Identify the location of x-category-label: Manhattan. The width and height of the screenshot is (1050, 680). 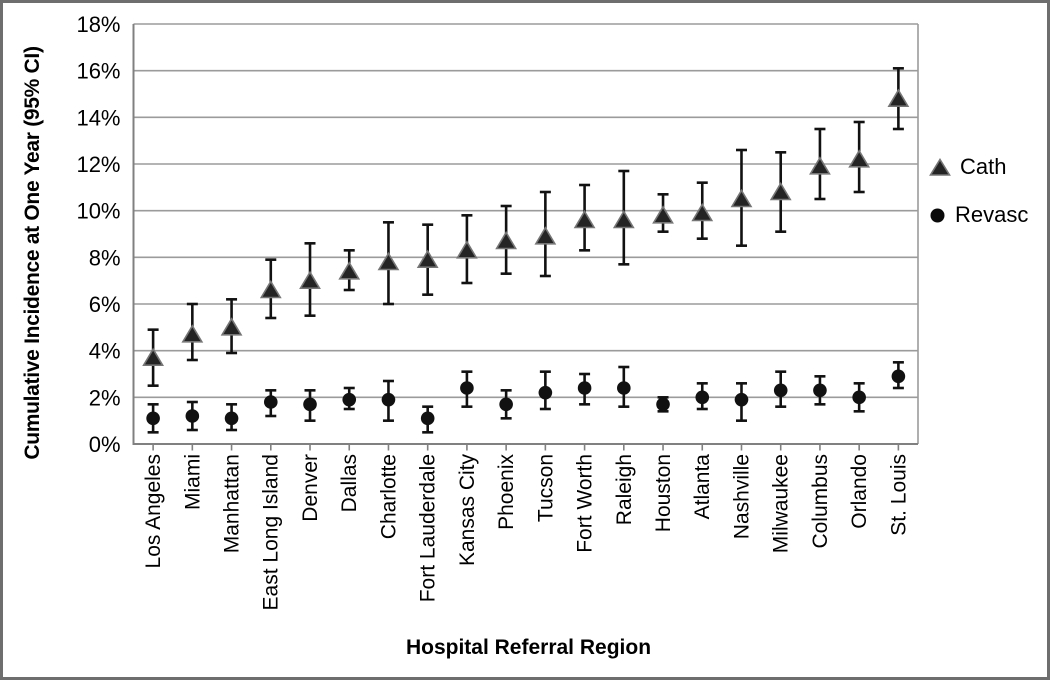
(231, 503).